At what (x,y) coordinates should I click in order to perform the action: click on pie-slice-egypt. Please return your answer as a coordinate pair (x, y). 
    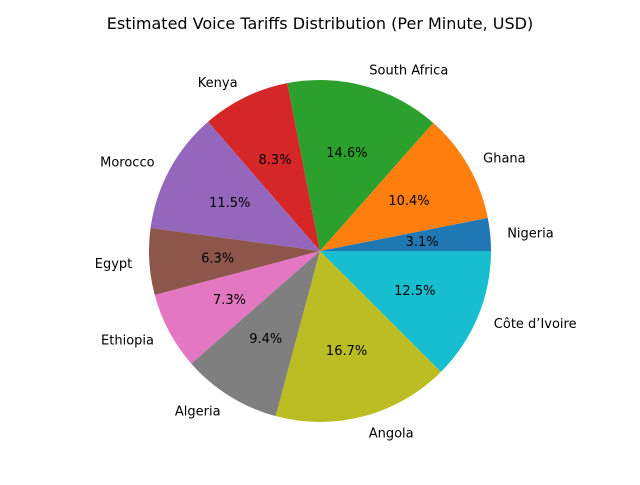
    Looking at the image, I should click on (234, 261).